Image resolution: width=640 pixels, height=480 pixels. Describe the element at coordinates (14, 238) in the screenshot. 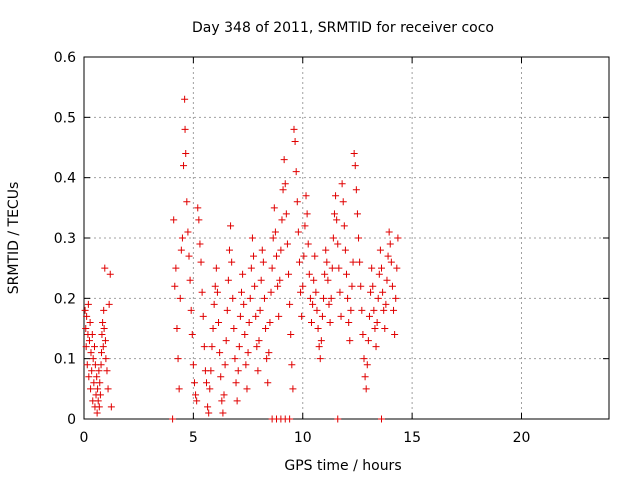

I see `y-axis-label: SRMTID / TECUs` at that location.